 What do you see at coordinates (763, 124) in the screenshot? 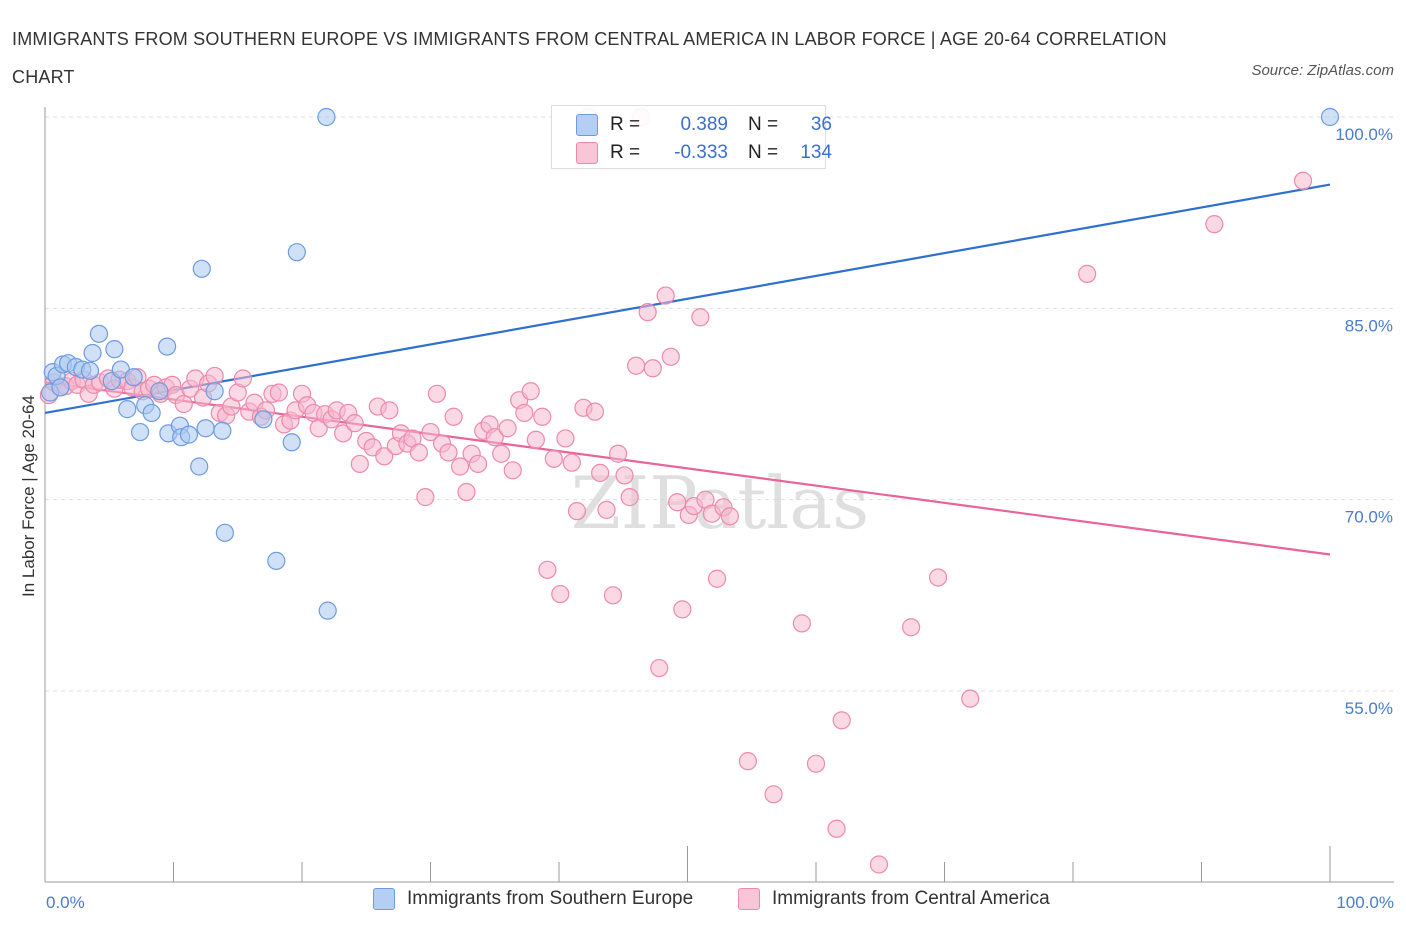
I see `legend-n-label: N =` at bounding box center [763, 124].